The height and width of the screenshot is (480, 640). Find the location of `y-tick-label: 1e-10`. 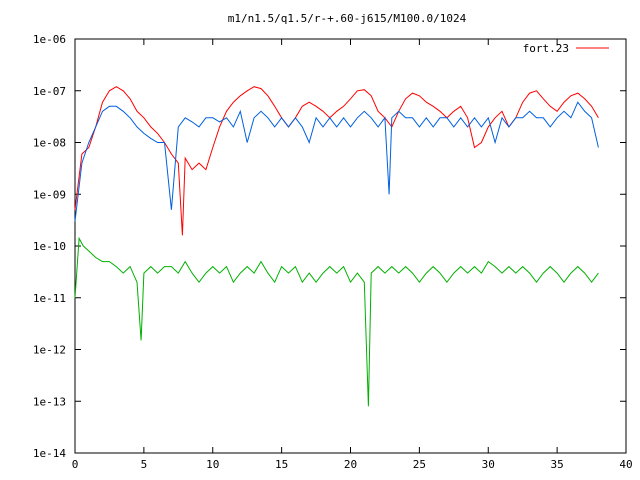

y-tick-label: 1e-10 is located at coordinates (49, 246).